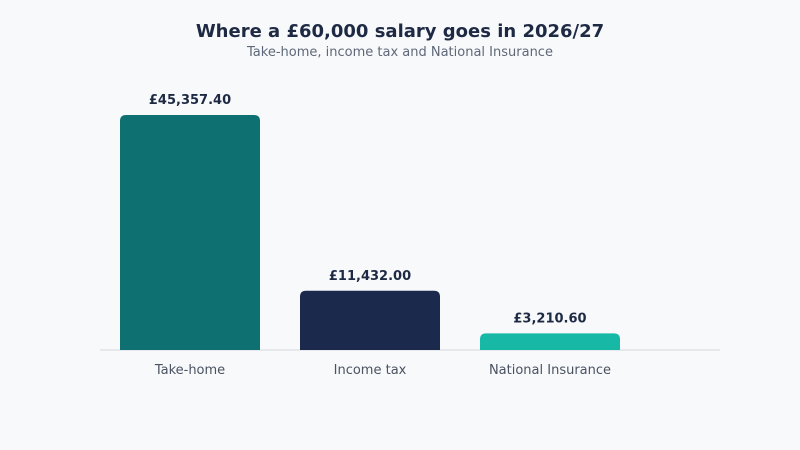 The width and height of the screenshot is (800, 450). I want to click on bar-income-tax, so click(370, 320).